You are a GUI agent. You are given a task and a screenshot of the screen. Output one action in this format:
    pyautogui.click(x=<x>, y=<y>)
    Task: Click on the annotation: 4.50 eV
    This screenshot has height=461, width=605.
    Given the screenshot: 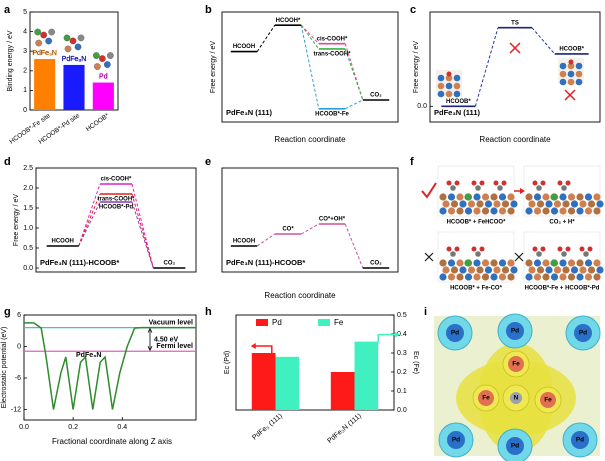 What is the action you would take?
    pyautogui.click(x=166, y=339)
    